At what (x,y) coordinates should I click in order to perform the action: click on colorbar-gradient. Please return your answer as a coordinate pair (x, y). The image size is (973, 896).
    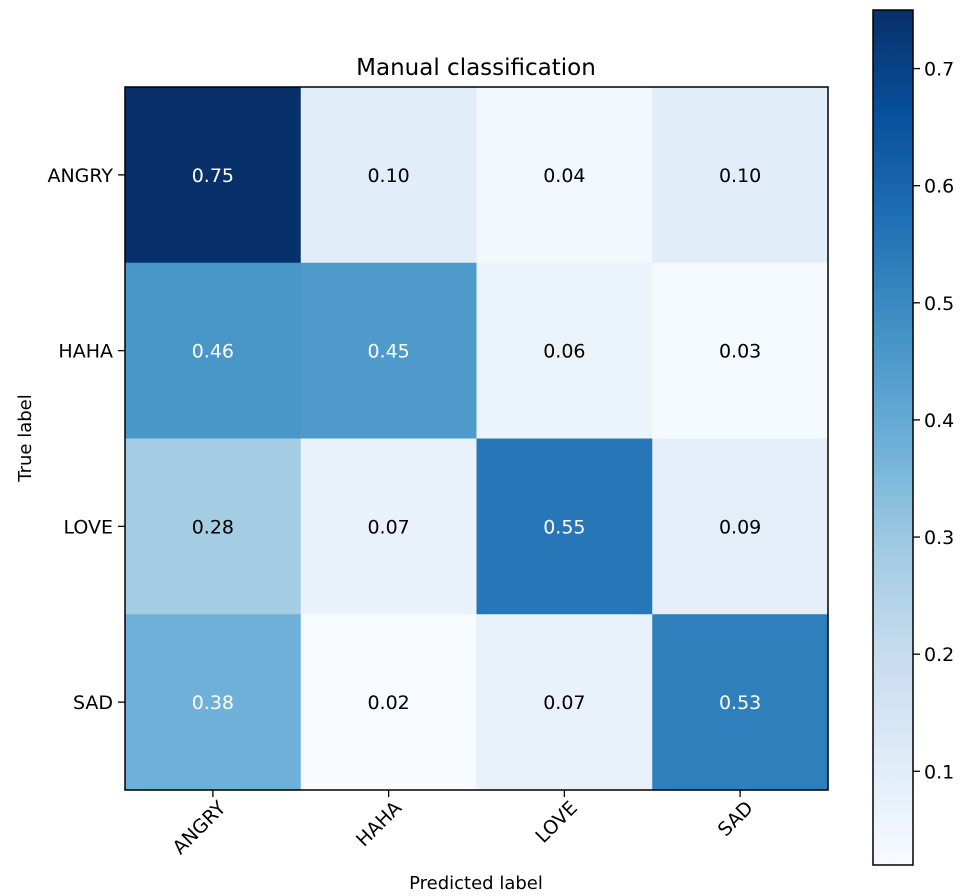
    Looking at the image, I should click on (893, 437).